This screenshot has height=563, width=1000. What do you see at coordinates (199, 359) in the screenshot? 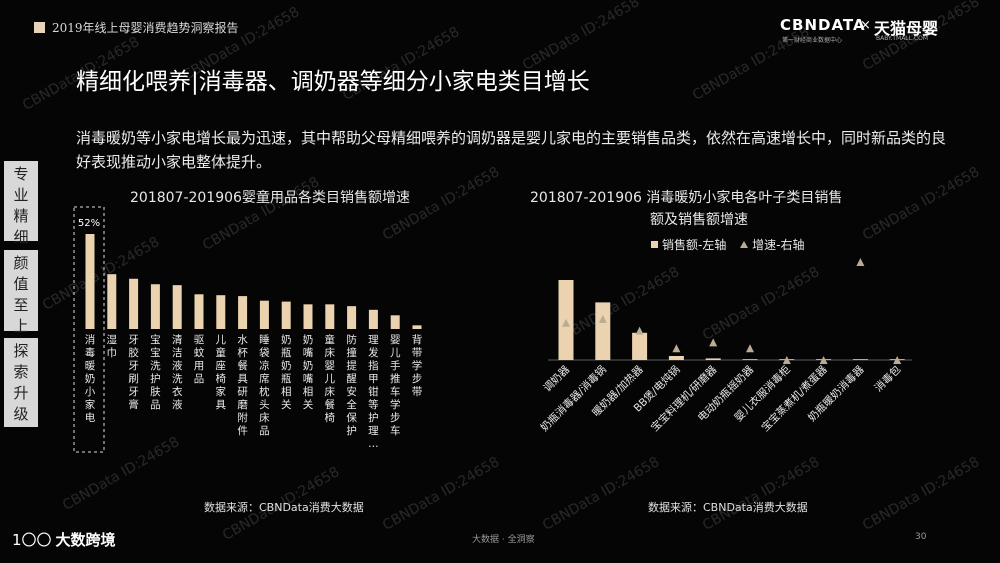
I see `category-label-5: 驱蚊用品` at bounding box center [199, 359].